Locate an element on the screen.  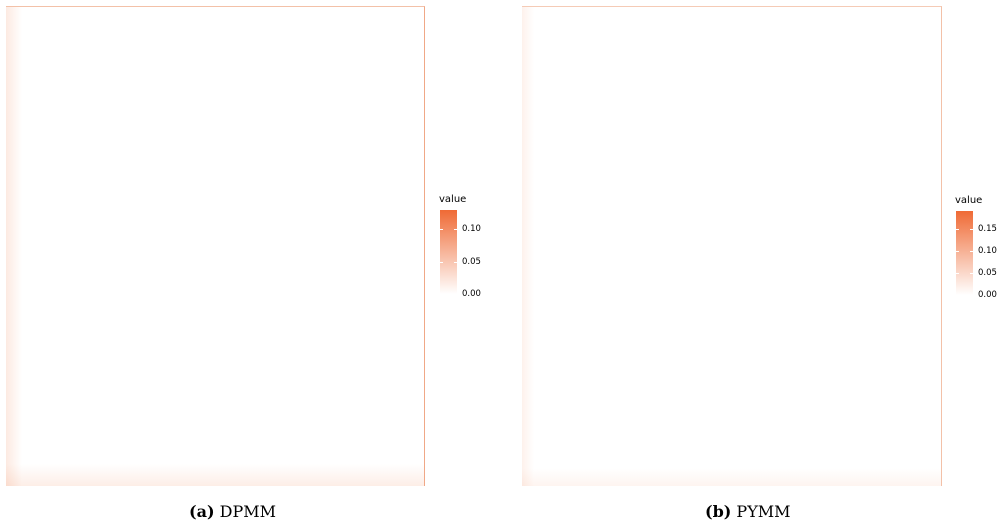
legend-ticks: 0.00 0.05 0.10 0.15 is located at coordinates (987, 255).